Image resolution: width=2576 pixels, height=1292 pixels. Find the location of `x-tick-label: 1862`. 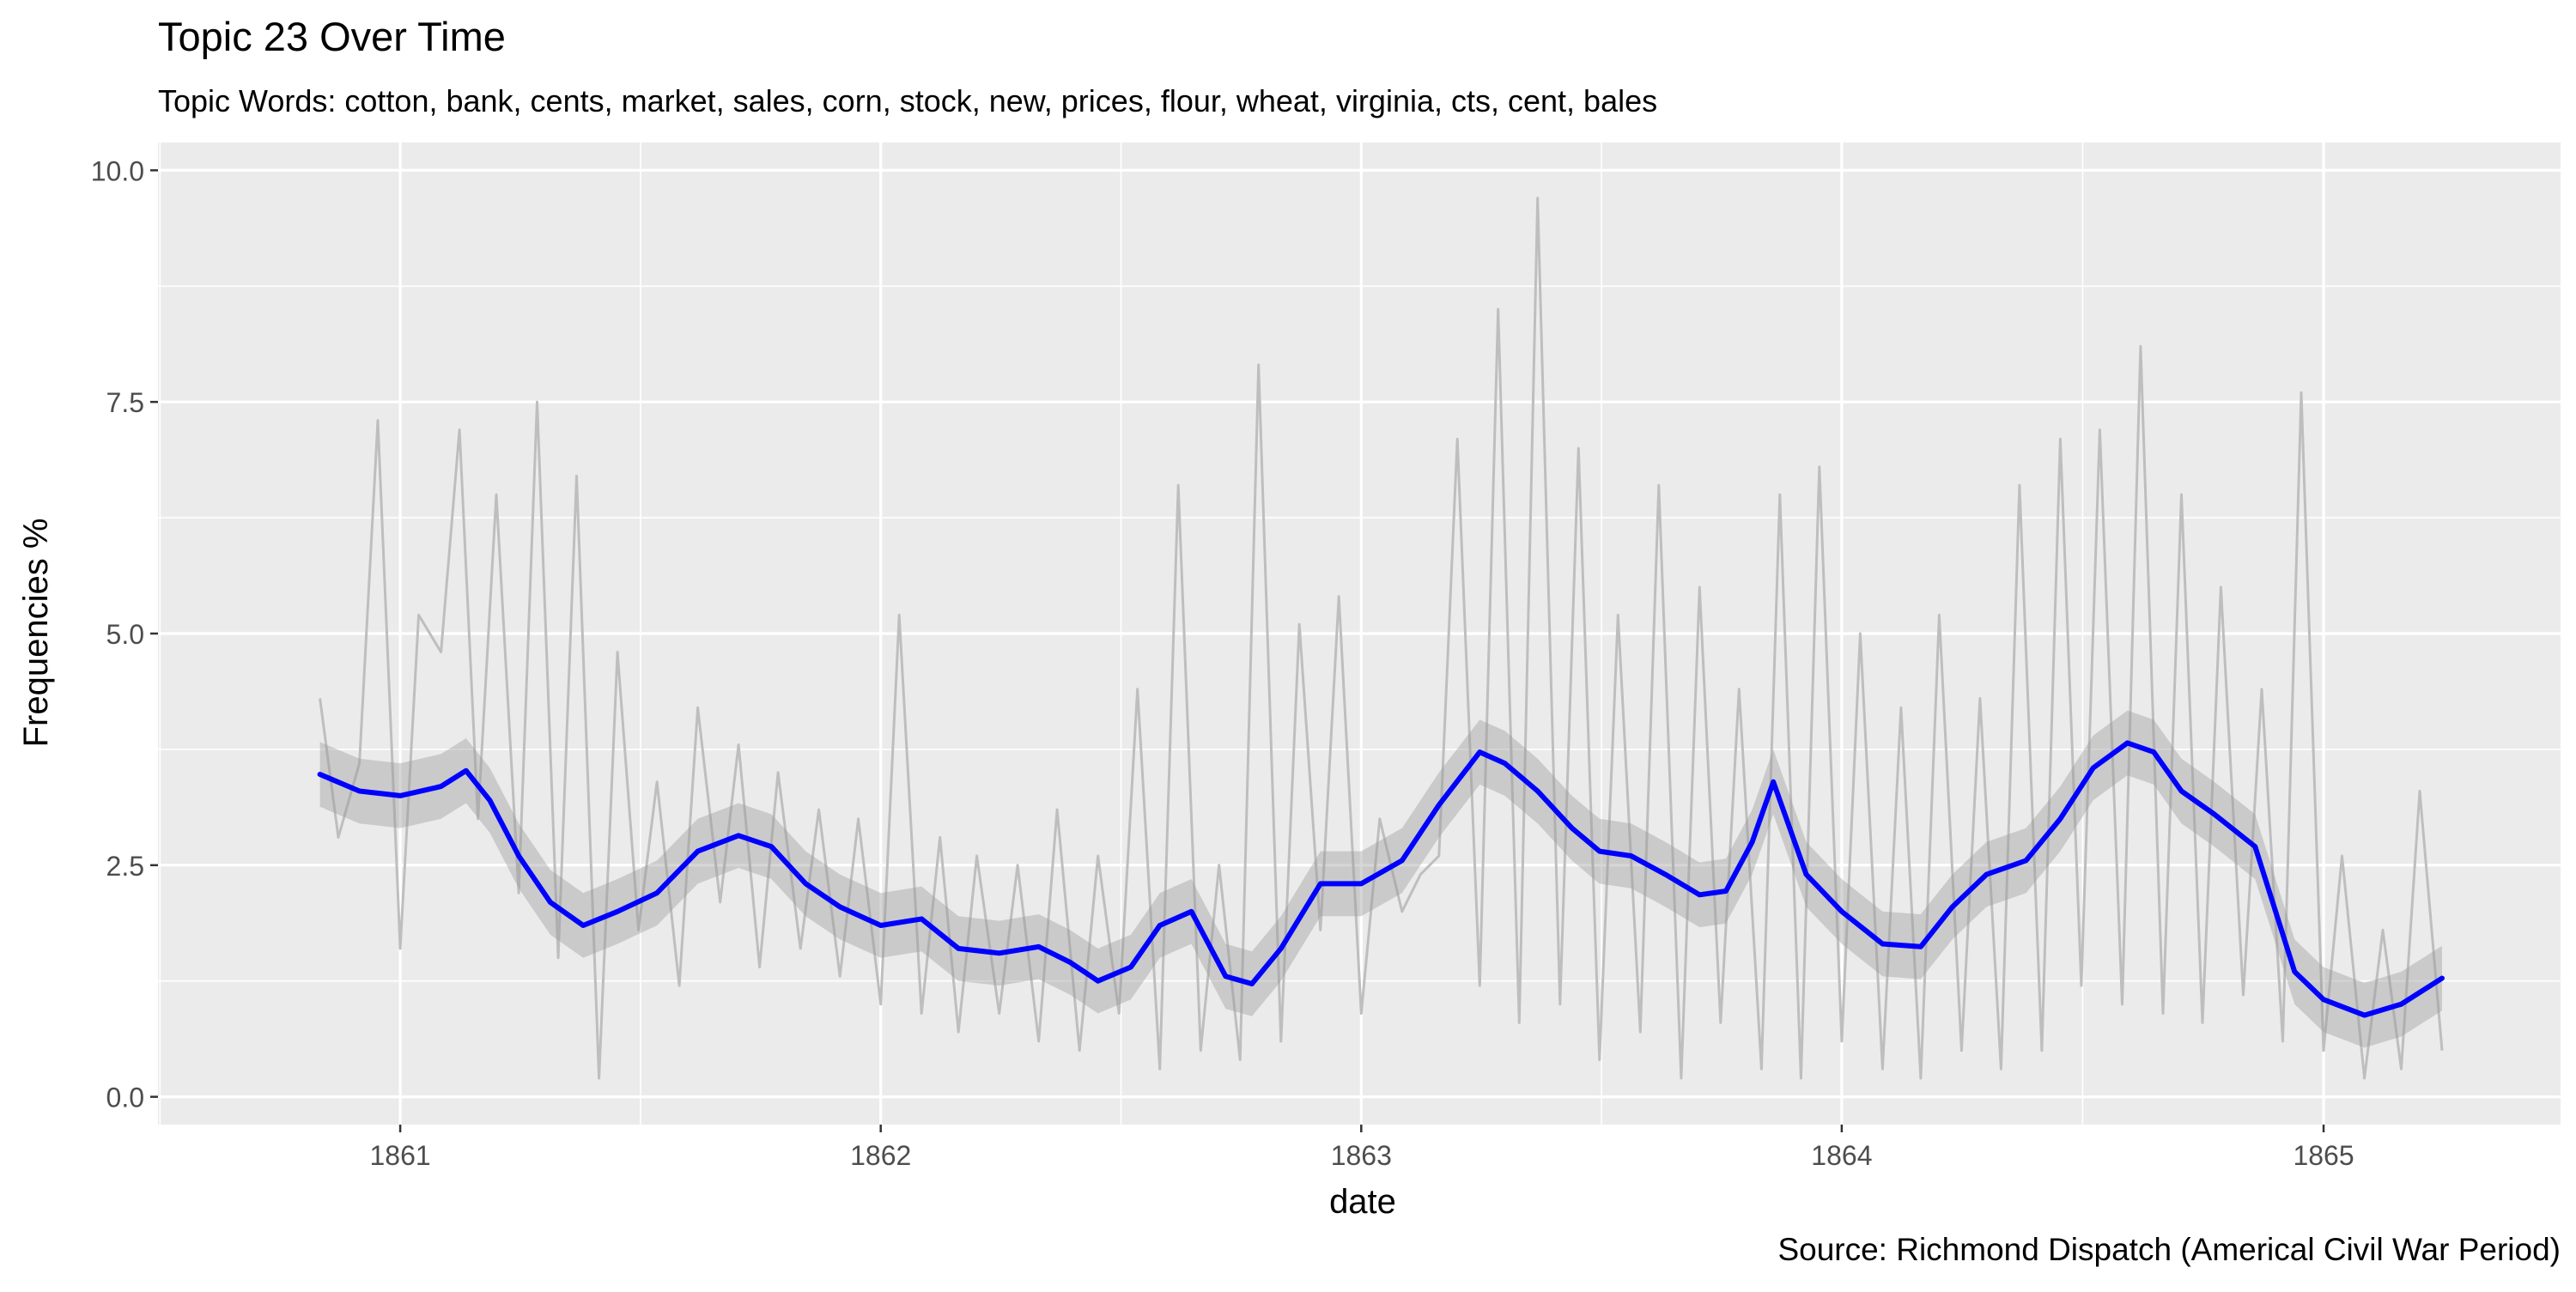

x-tick-label: 1862 is located at coordinates (881, 1155).